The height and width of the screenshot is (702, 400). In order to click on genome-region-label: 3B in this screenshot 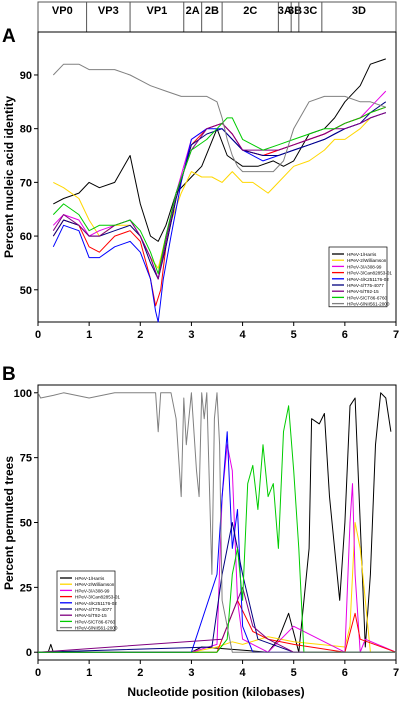, I will do `click(295, 11)`.